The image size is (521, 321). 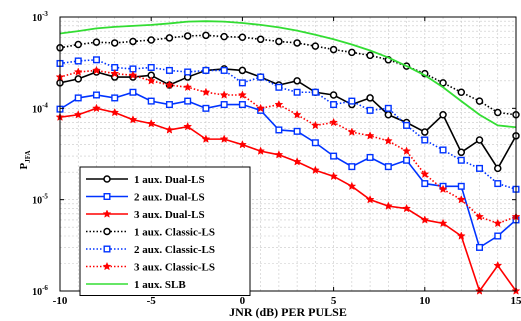 I want to click on y-tick-label: 10⁻⁶, so click(x=40, y=291).